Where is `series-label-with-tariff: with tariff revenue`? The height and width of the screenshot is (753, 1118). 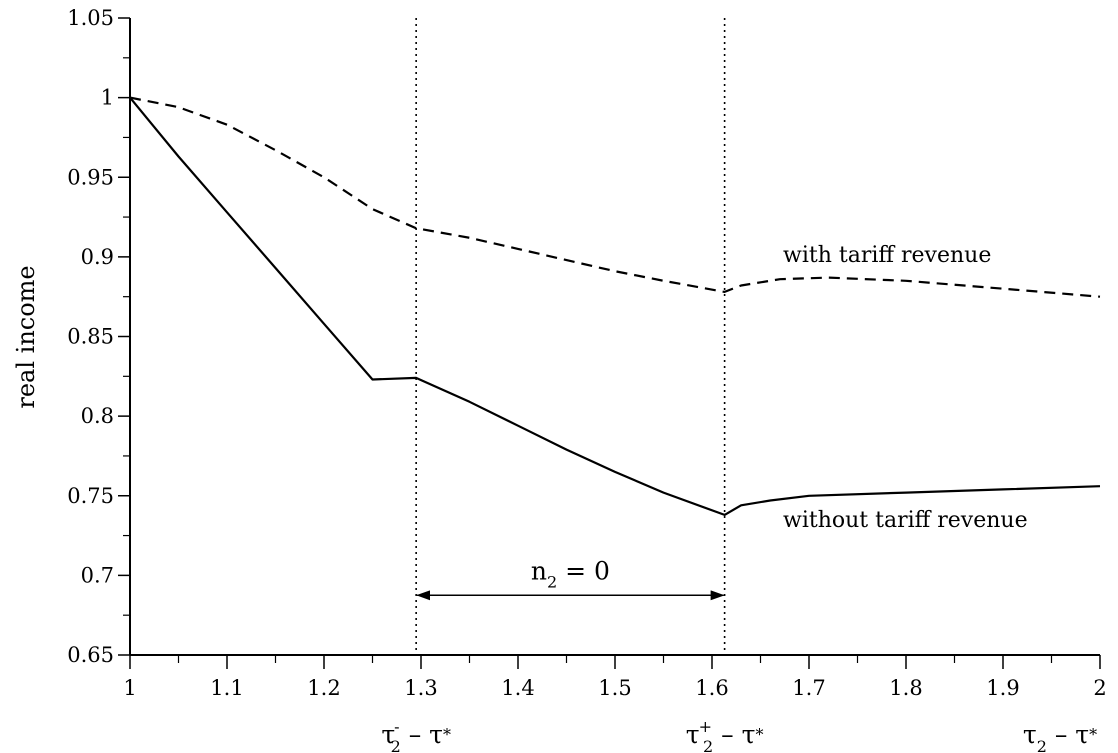
series-label-with-tariff: with tariff revenue is located at coordinates (887, 255).